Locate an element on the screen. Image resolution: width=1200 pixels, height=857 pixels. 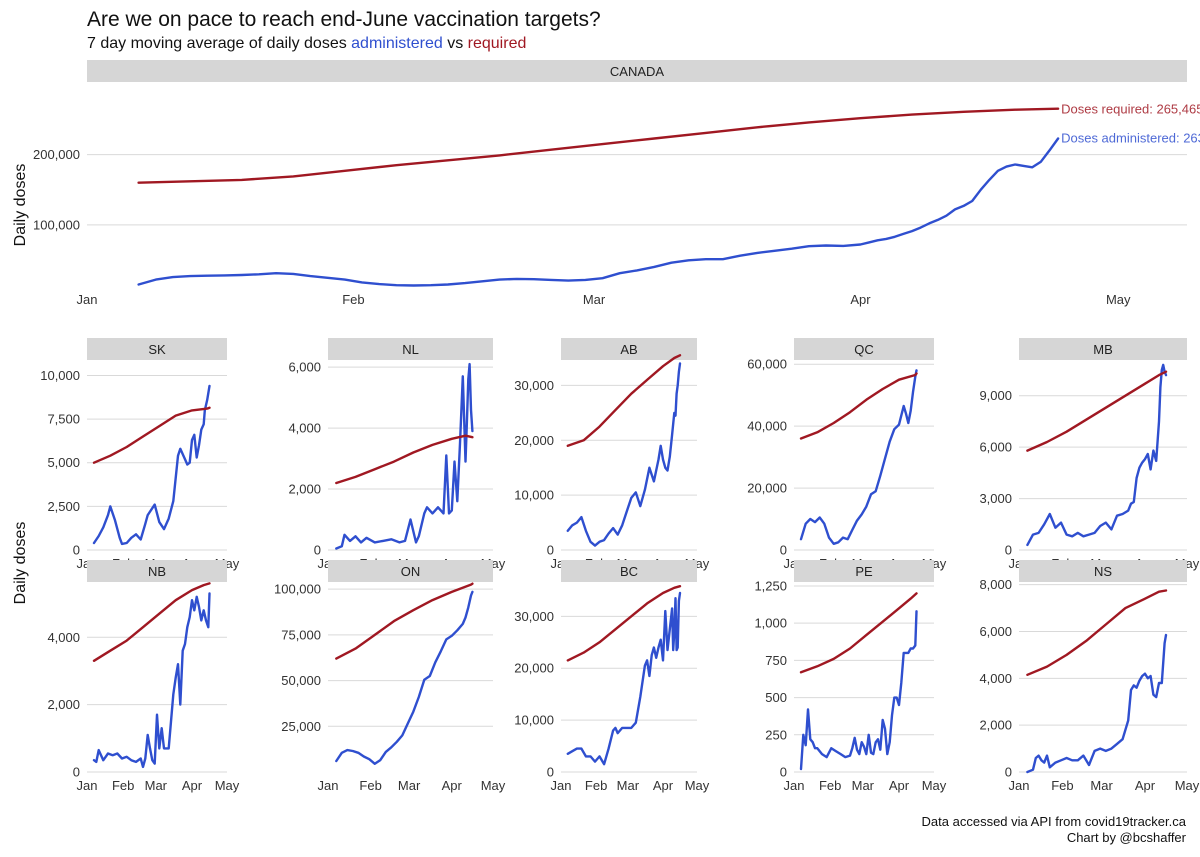
facet-label-canada: CANADA is located at coordinates (637, 71).